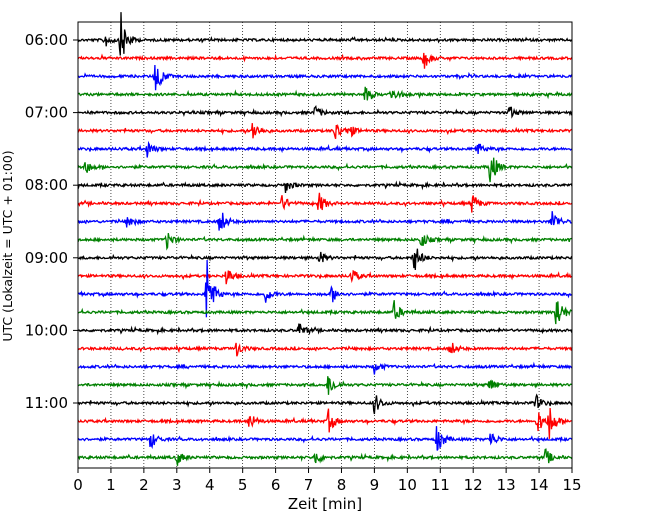  I want to click on y-tick-label: 08:00, so click(46, 185).